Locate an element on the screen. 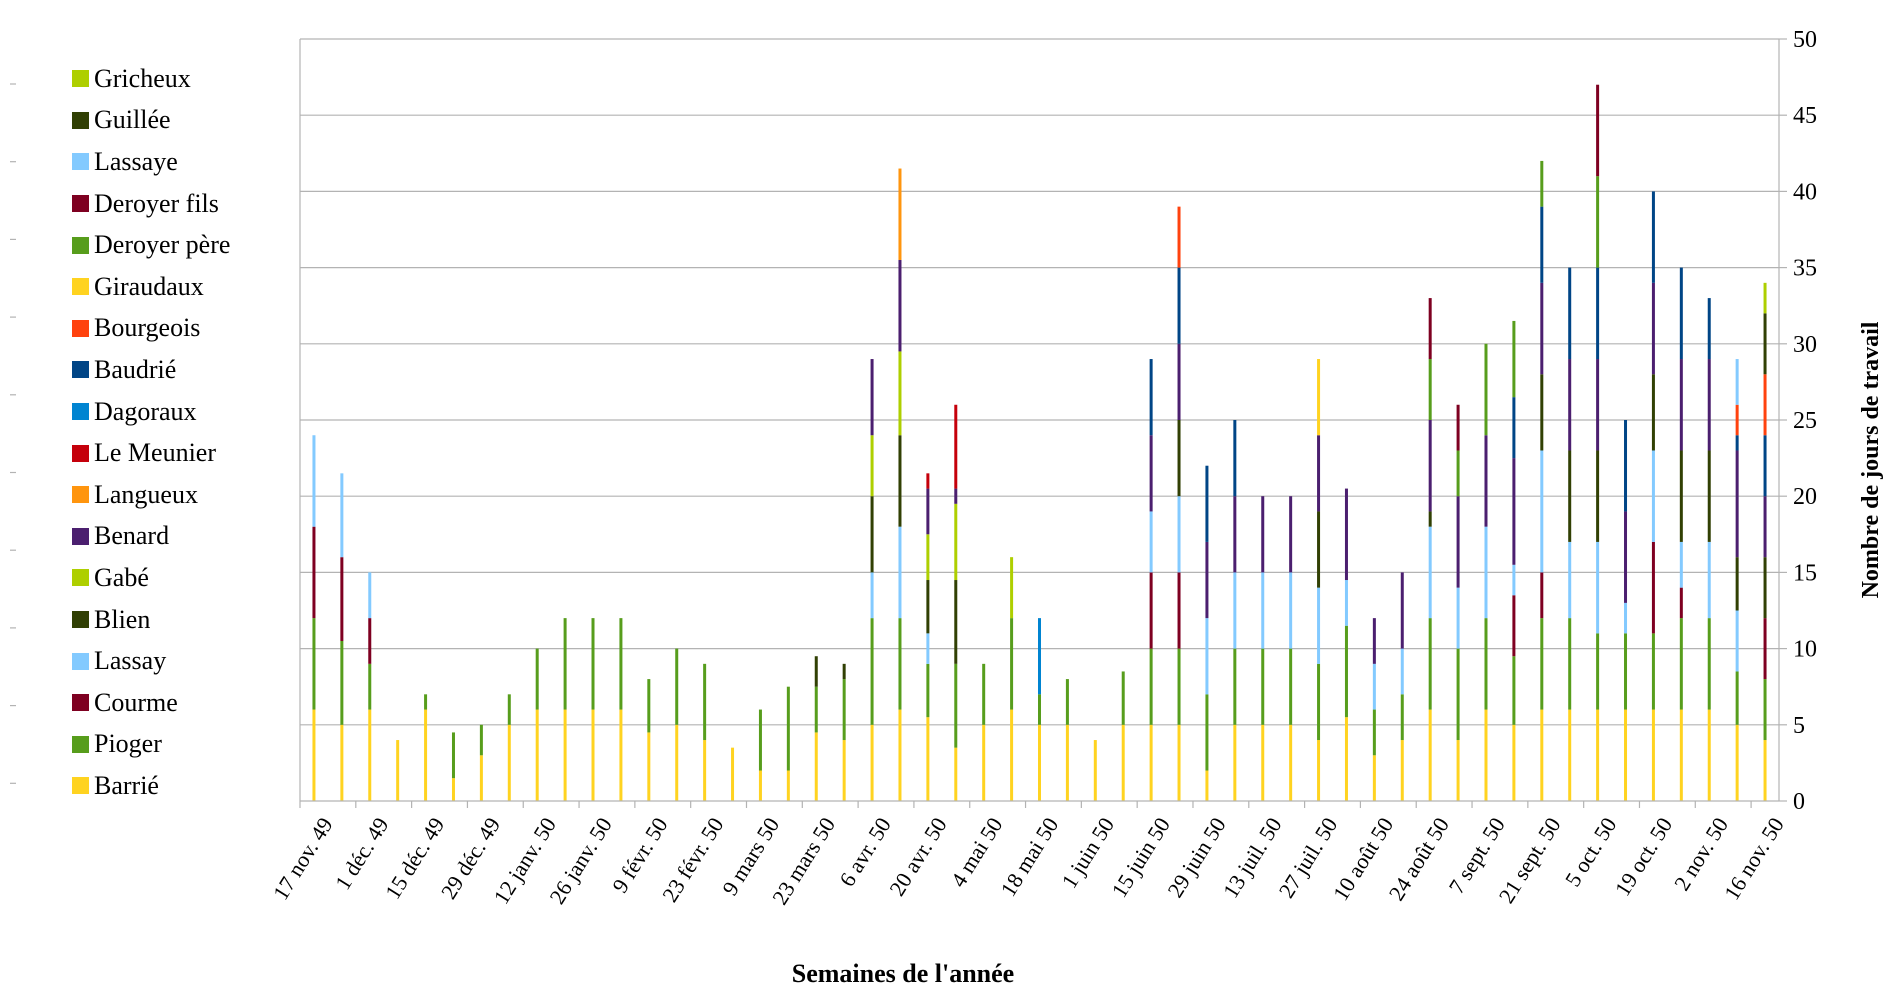 Image resolution: width=1888 pixels, height=993 pixels. legend-label: Courme is located at coordinates (136, 702).